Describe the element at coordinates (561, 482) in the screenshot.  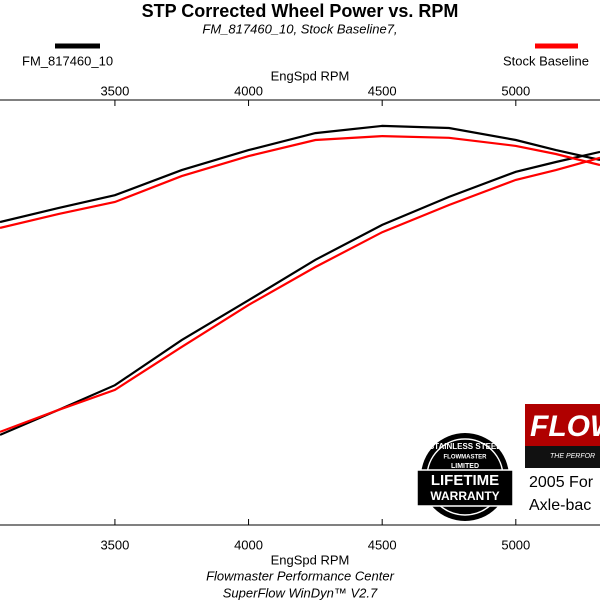
I see `note: 2005 For` at that location.